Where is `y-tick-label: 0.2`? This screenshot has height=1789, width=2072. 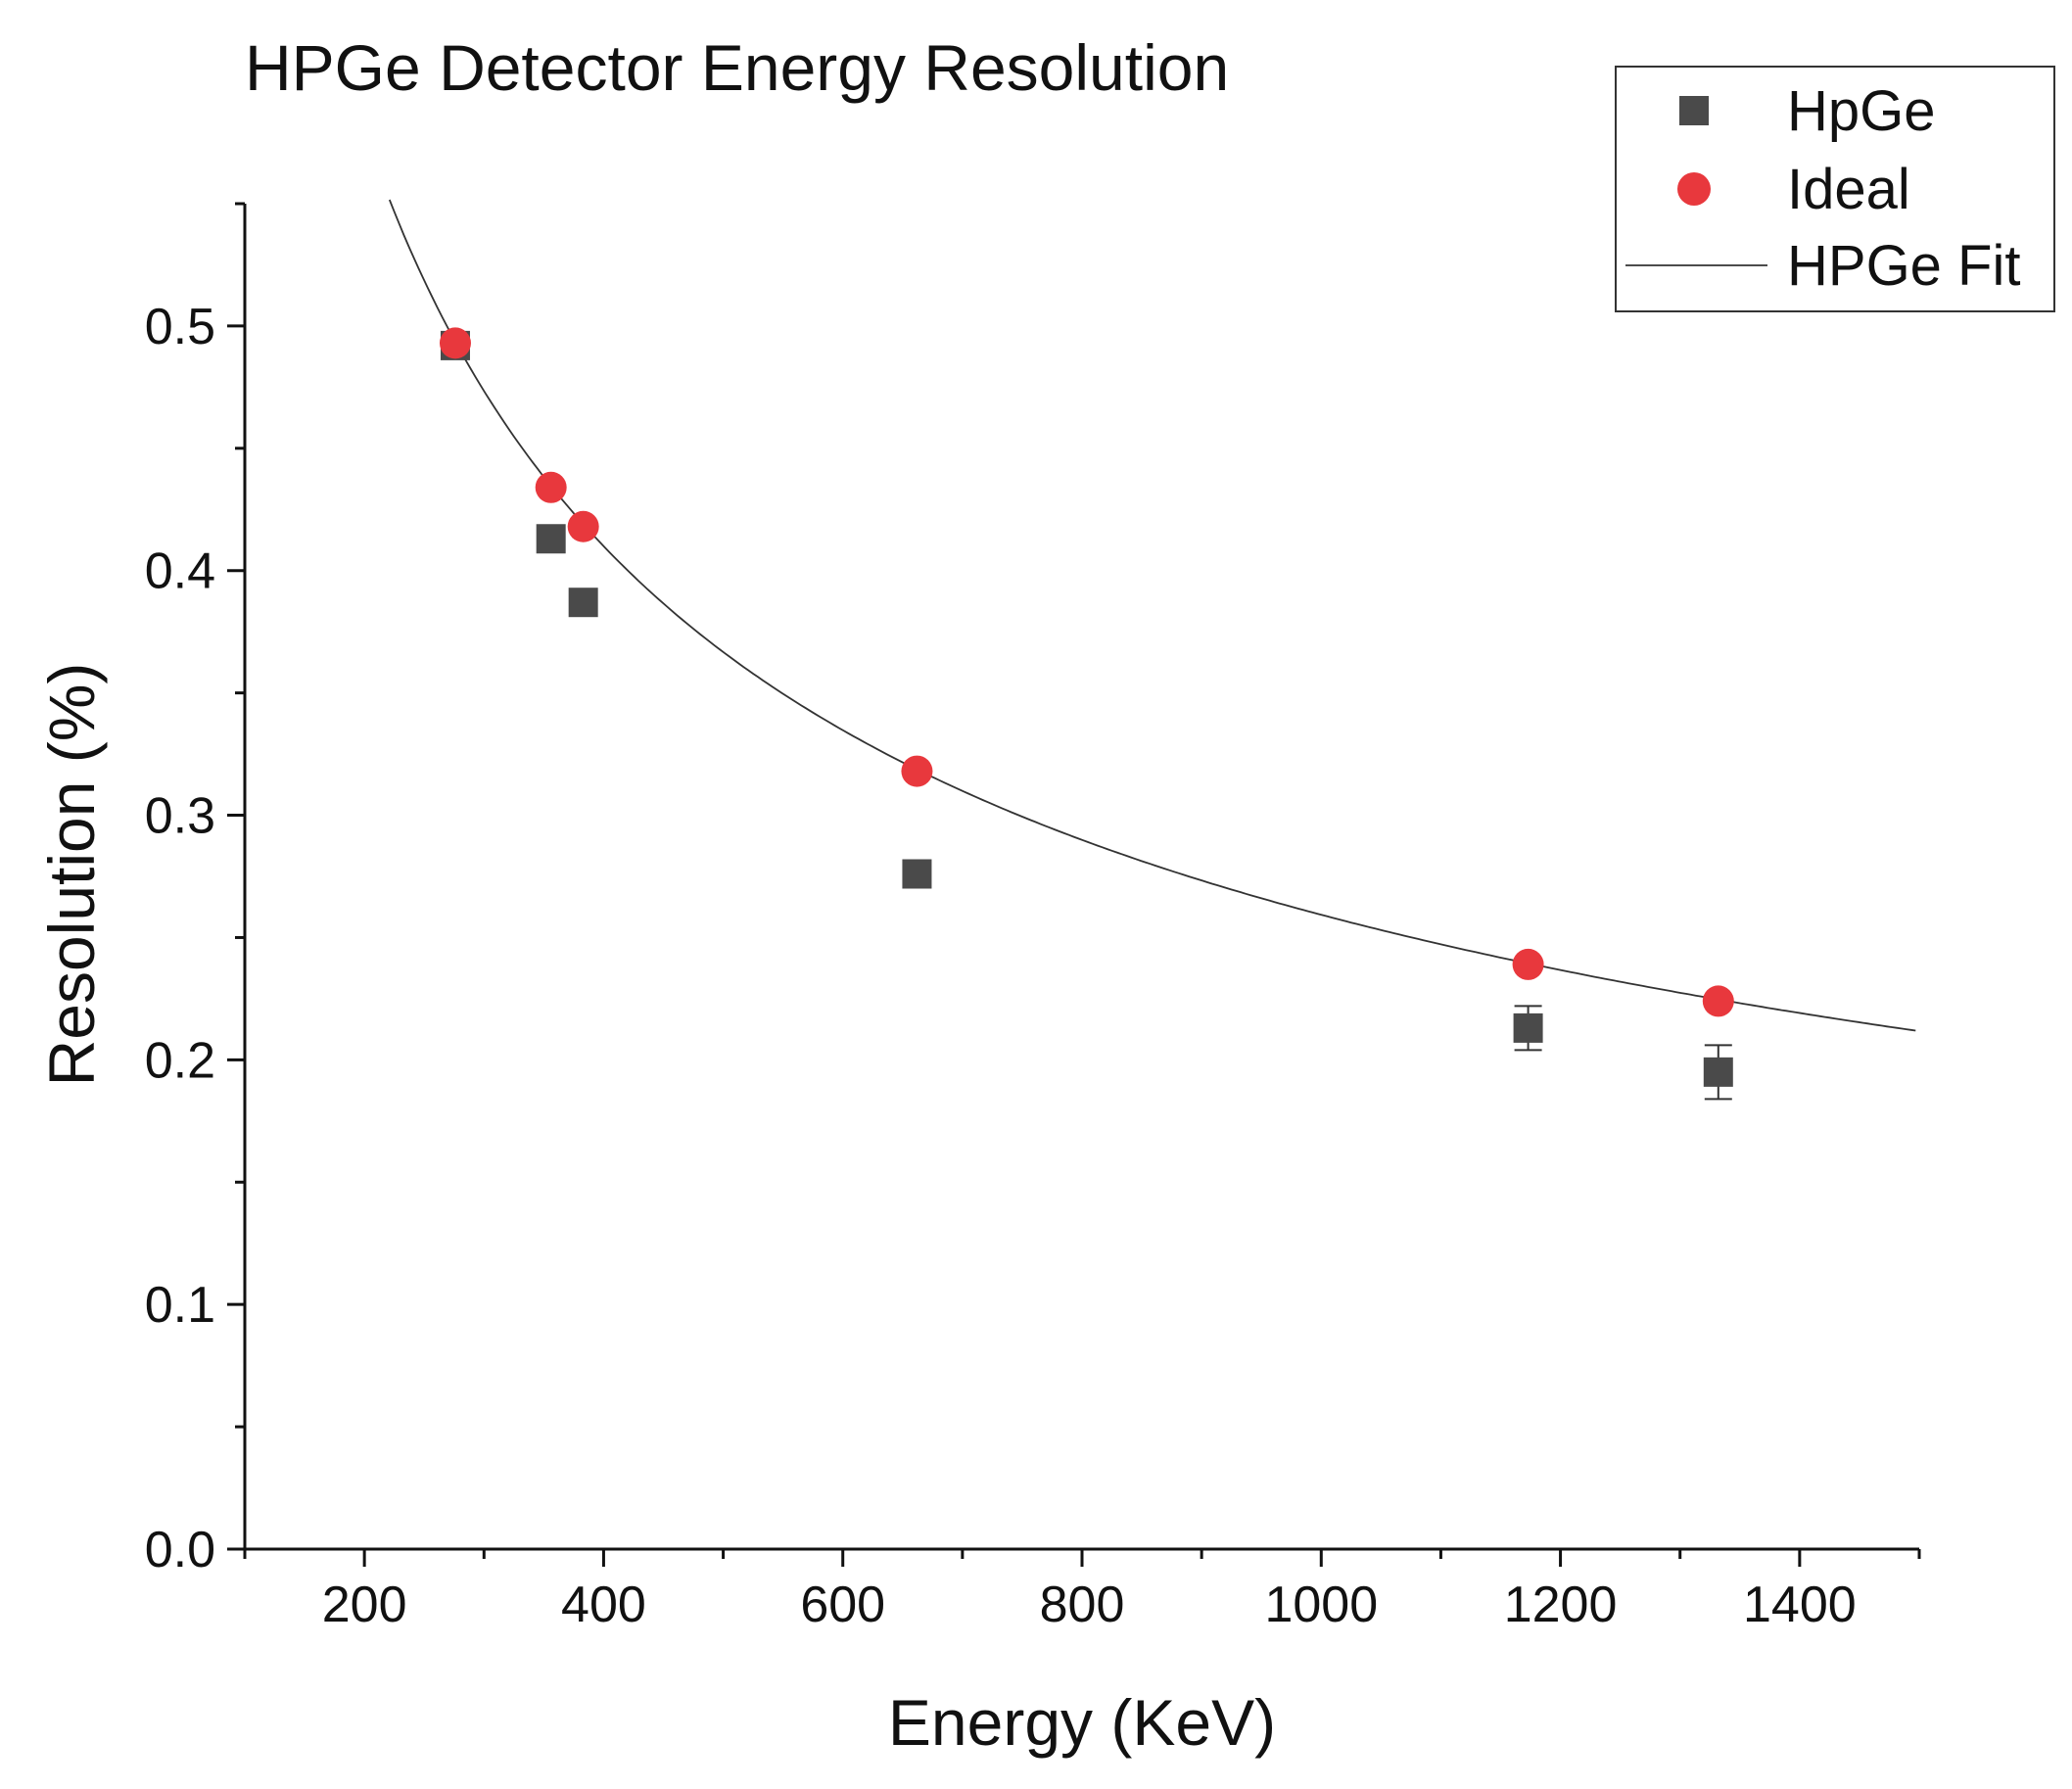 y-tick-label: 0.2 is located at coordinates (180, 1060).